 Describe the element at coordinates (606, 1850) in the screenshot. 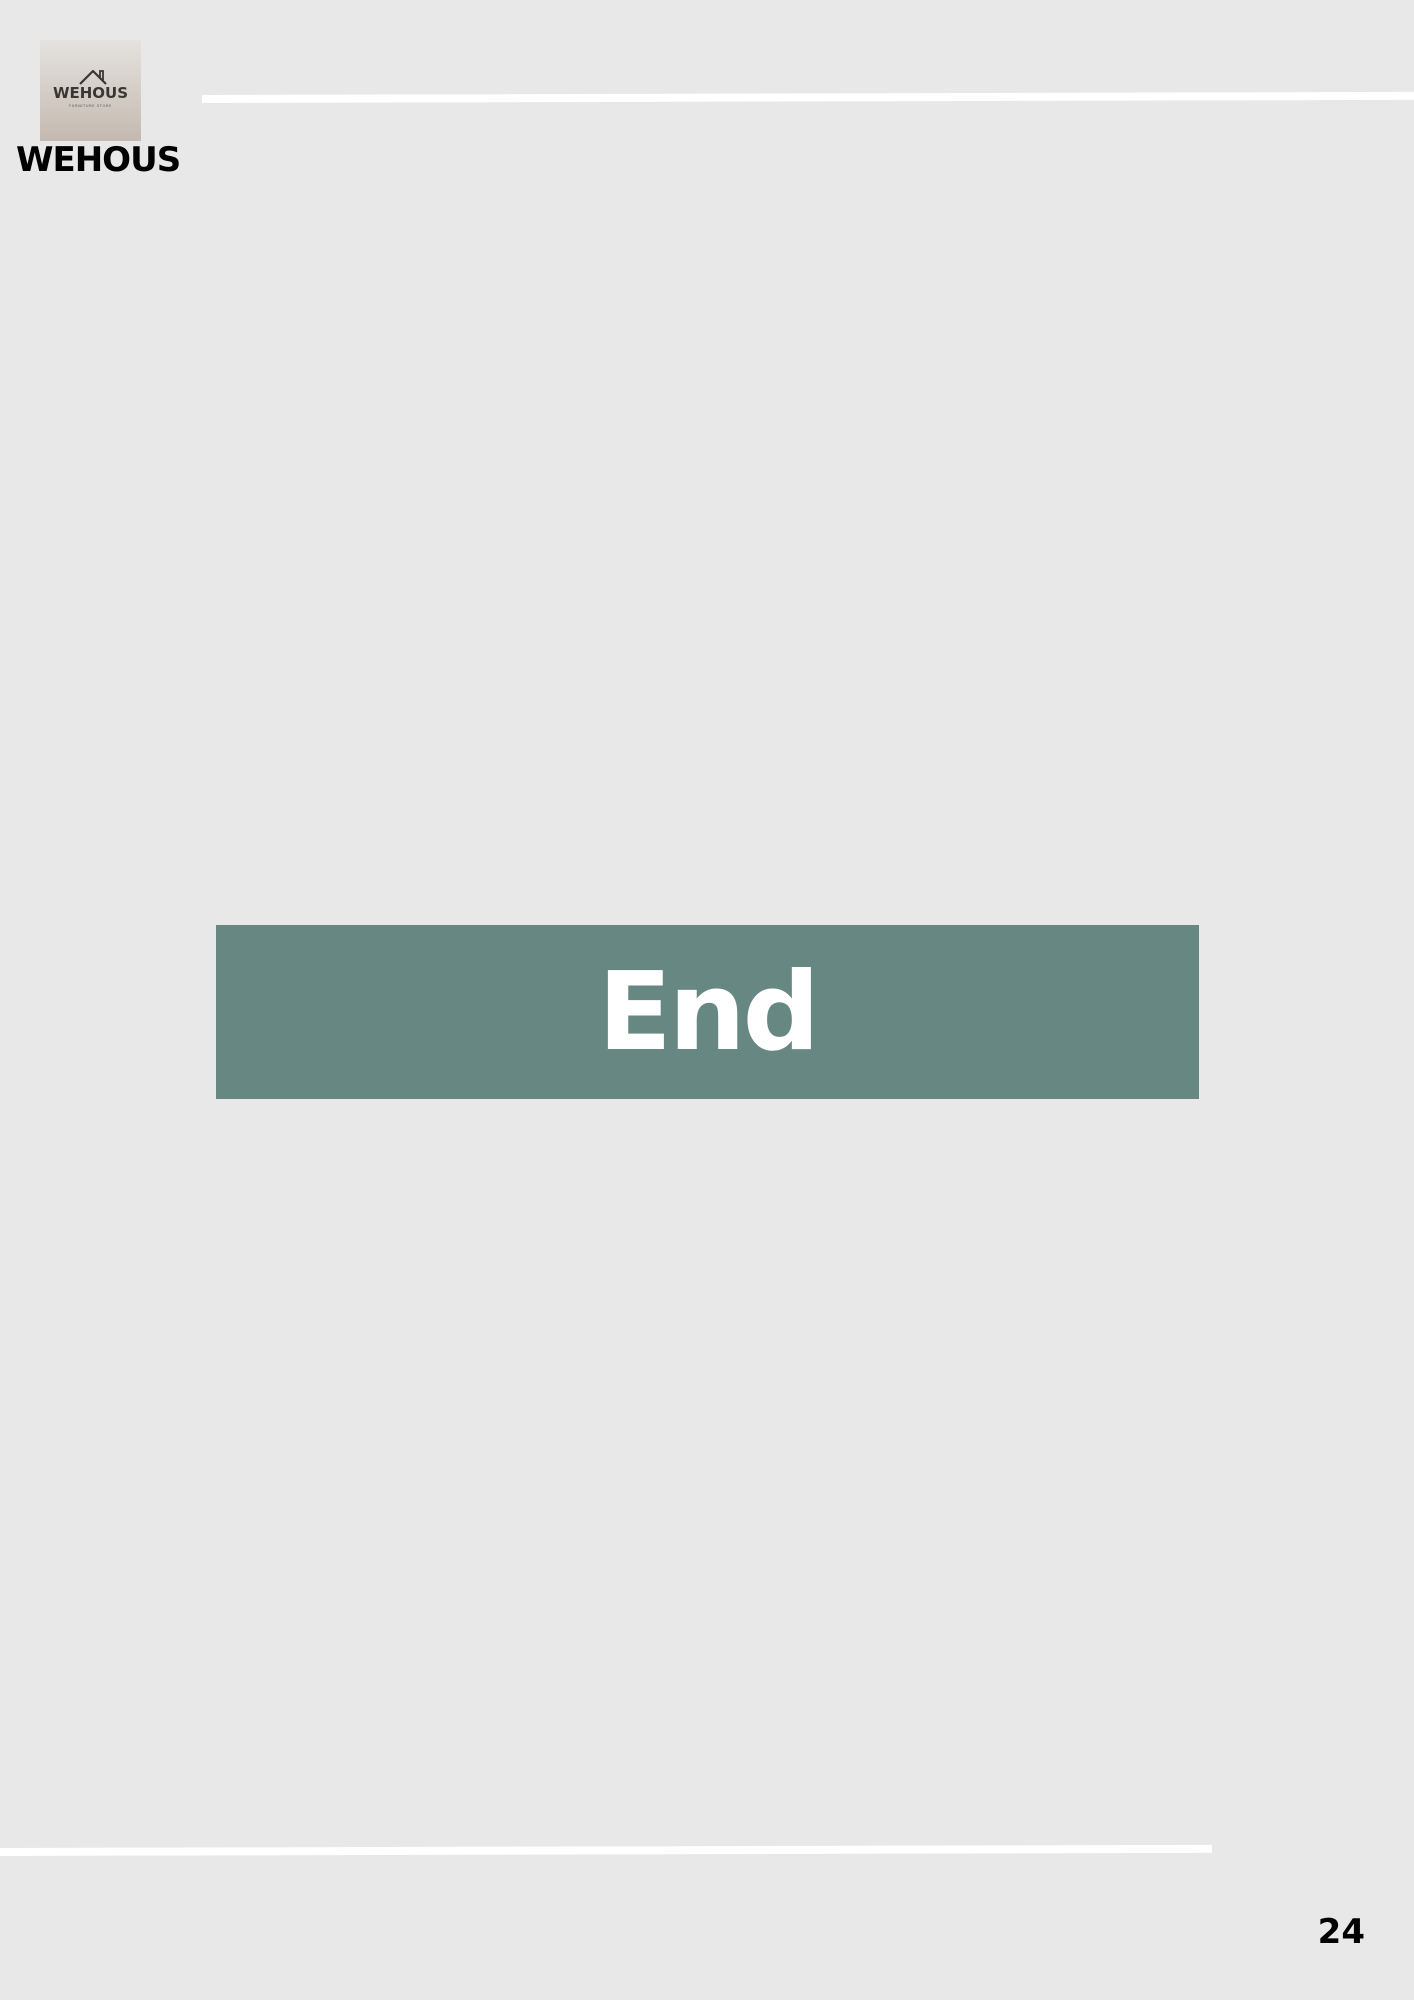

I see `bottom-rule-line` at that location.